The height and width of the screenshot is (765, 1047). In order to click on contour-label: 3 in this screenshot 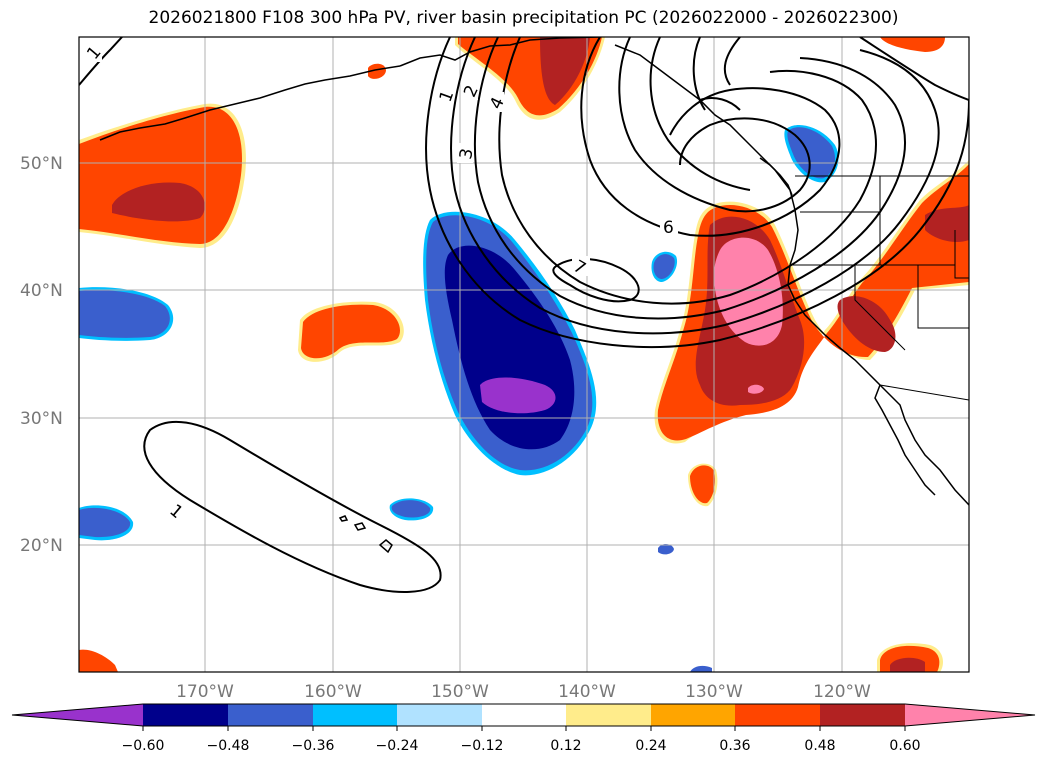, I will do `click(467, 154)`.